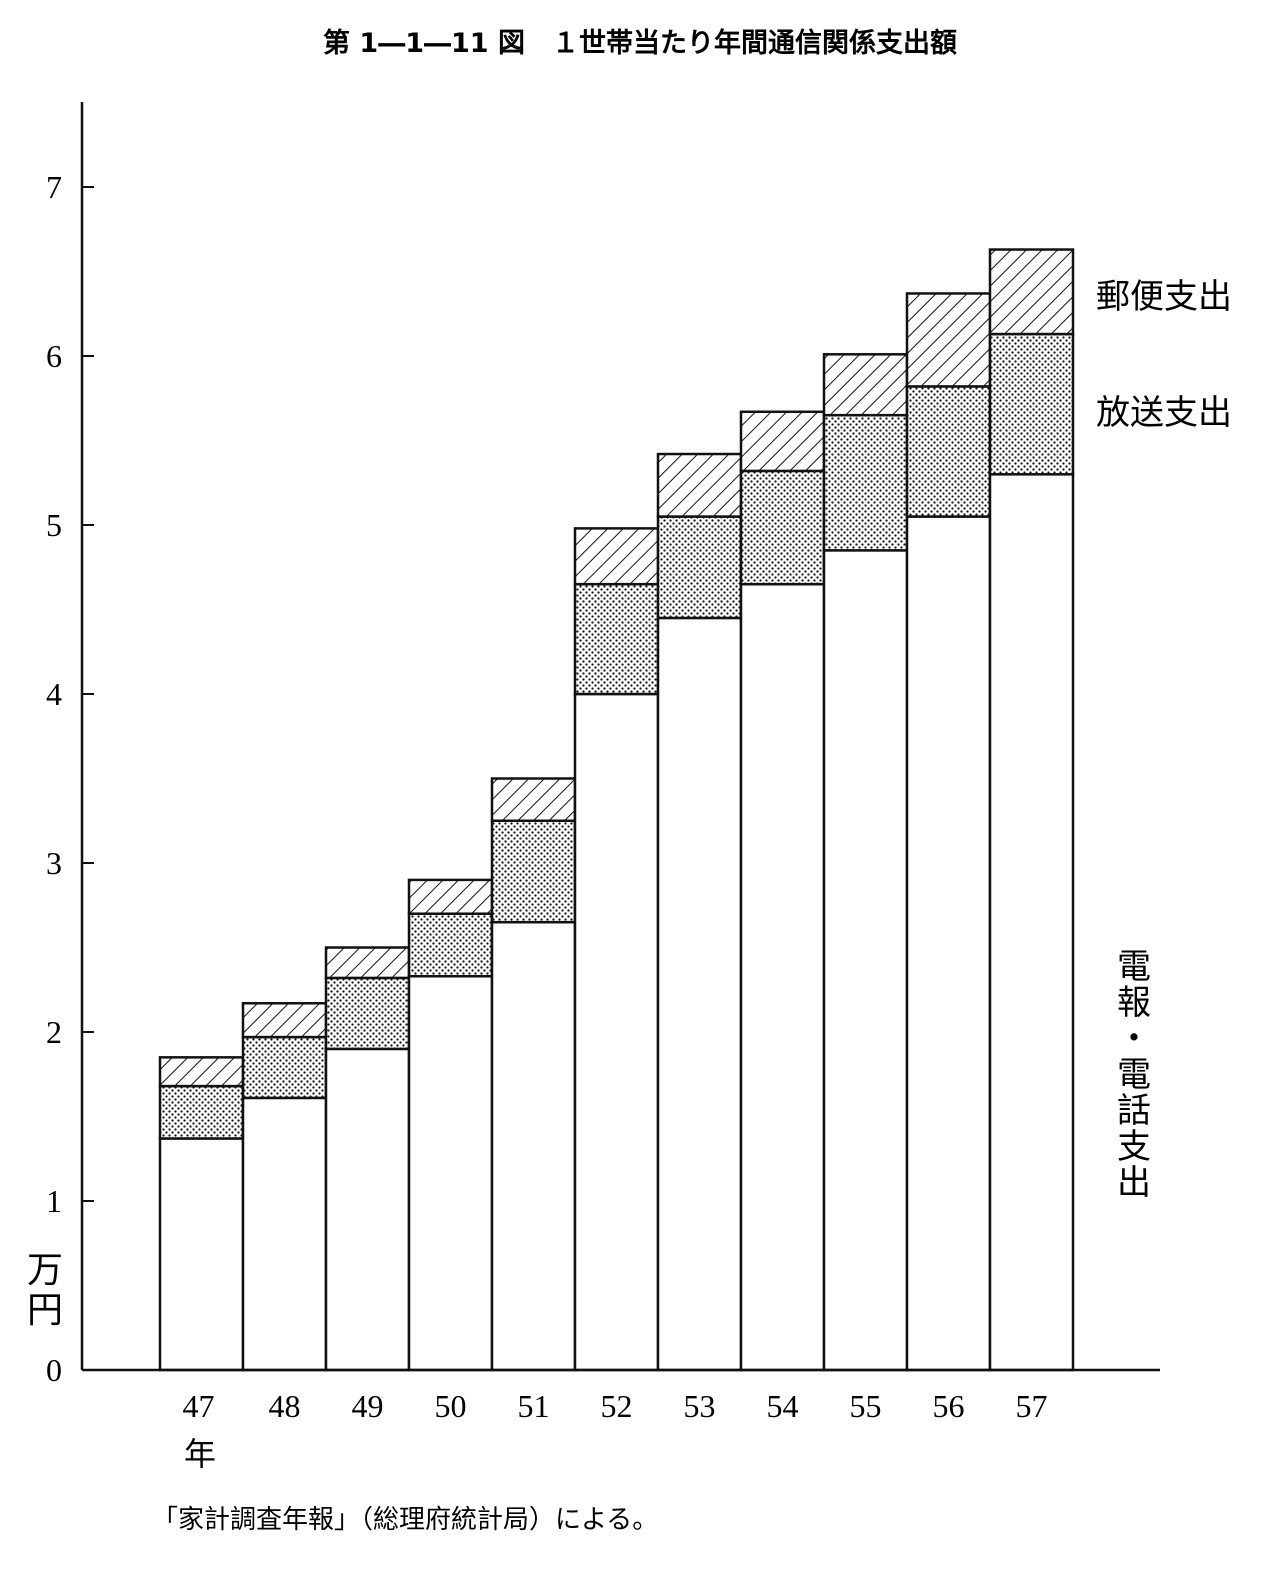 This screenshot has width=1281, height=1573. What do you see at coordinates (54, 694) in the screenshot?
I see `y-tick-label: 4` at bounding box center [54, 694].